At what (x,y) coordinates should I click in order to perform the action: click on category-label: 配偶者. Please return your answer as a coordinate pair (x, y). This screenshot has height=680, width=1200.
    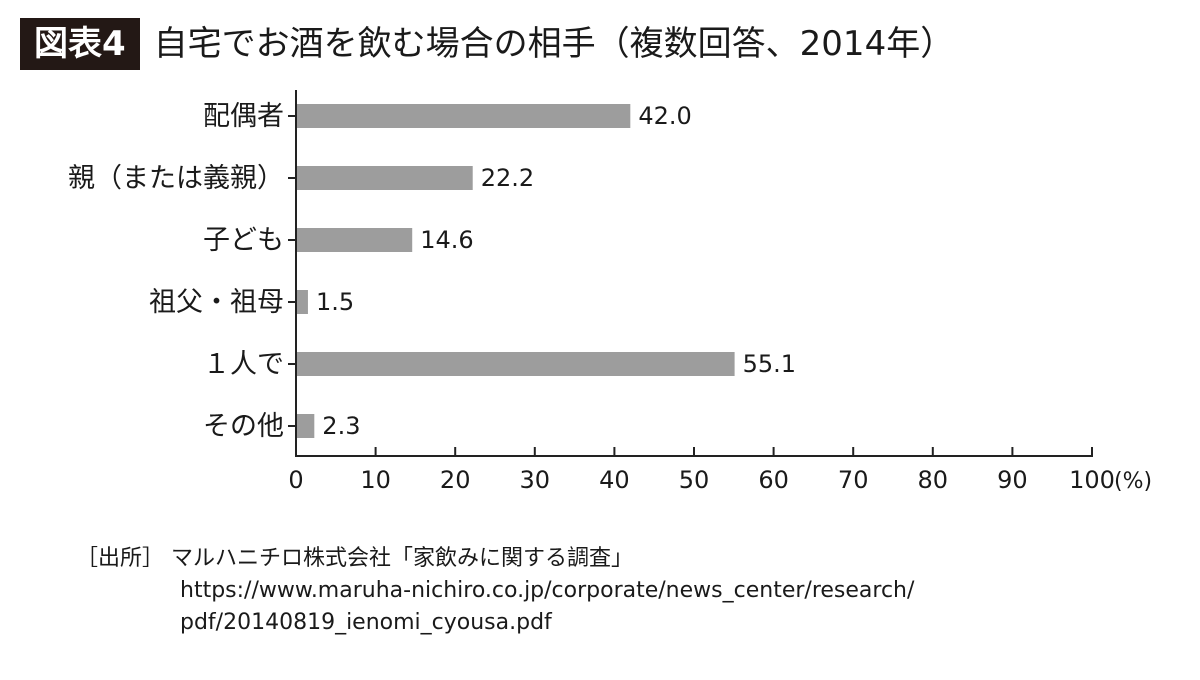
    Looking at the image, I should click on (243, 116).